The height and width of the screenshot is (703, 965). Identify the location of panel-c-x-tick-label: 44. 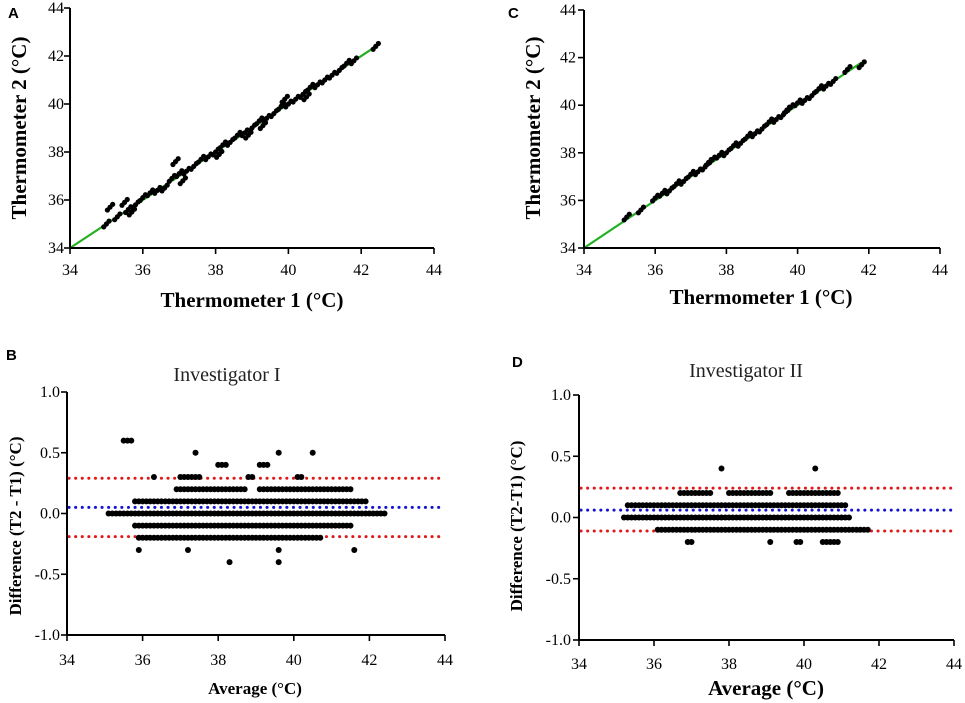
(940, 270).